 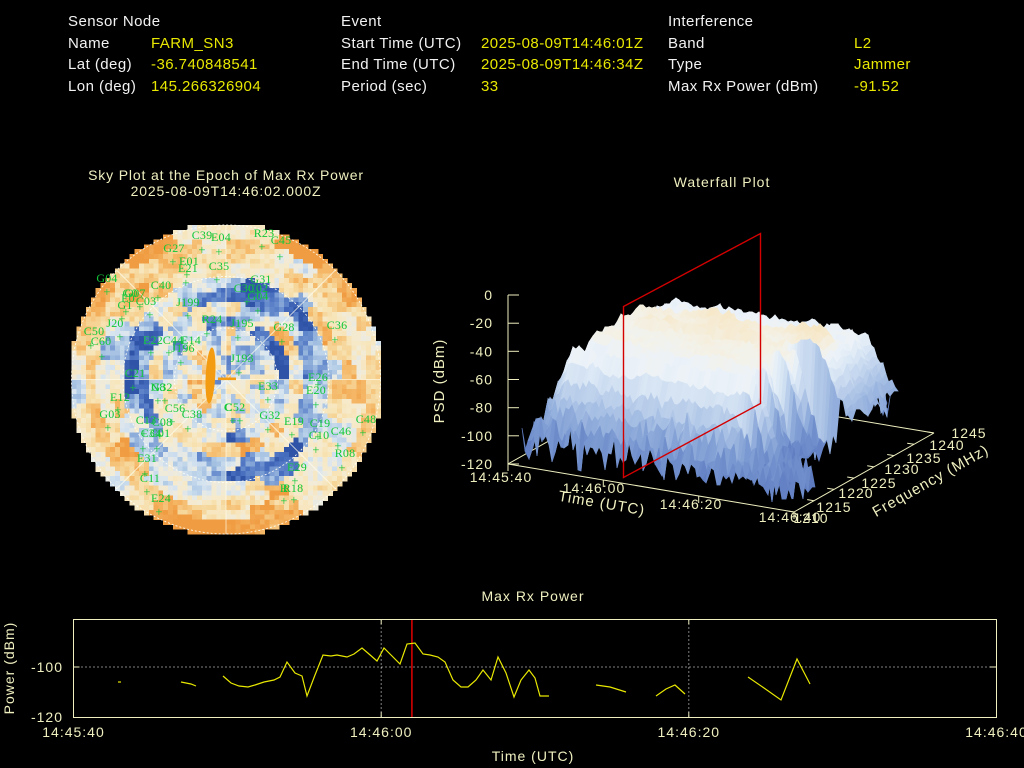 I want to click on svg-text: C52, so click(x=235, y=407).